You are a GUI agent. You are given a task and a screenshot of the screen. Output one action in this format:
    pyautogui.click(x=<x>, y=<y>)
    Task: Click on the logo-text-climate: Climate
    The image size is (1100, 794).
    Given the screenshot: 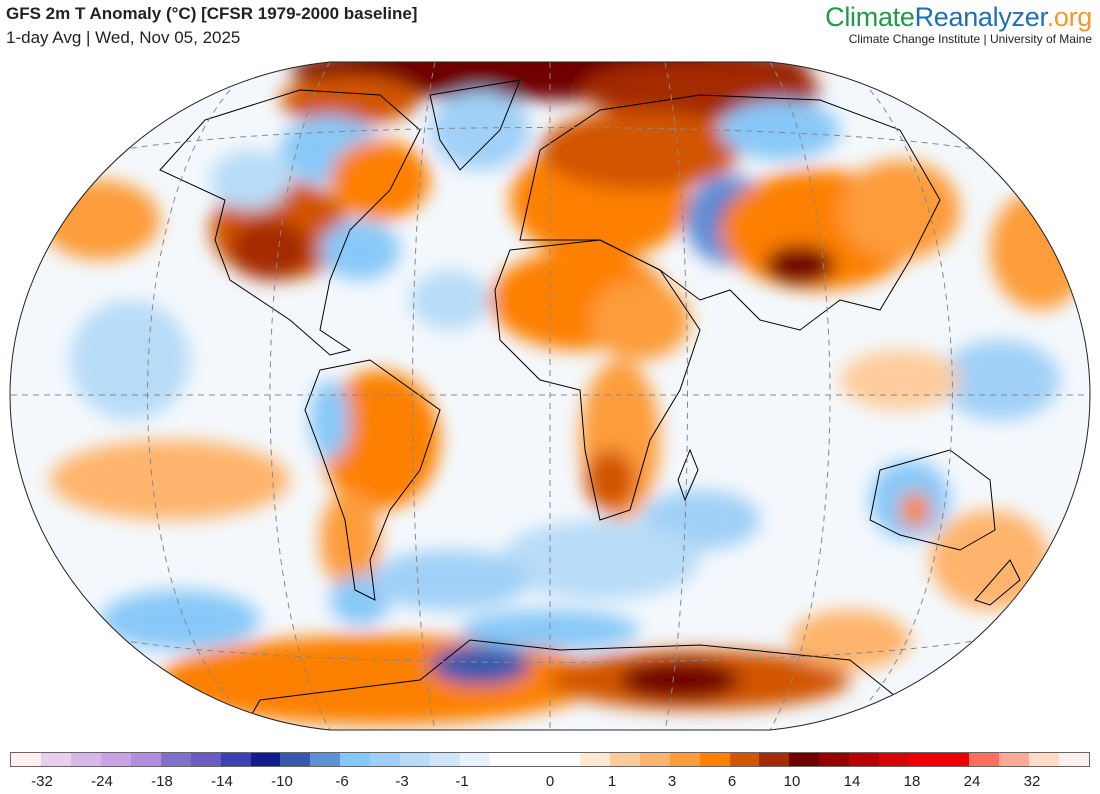 What is the action you would take?
    pyautogui.click(x=870, y=17)
    